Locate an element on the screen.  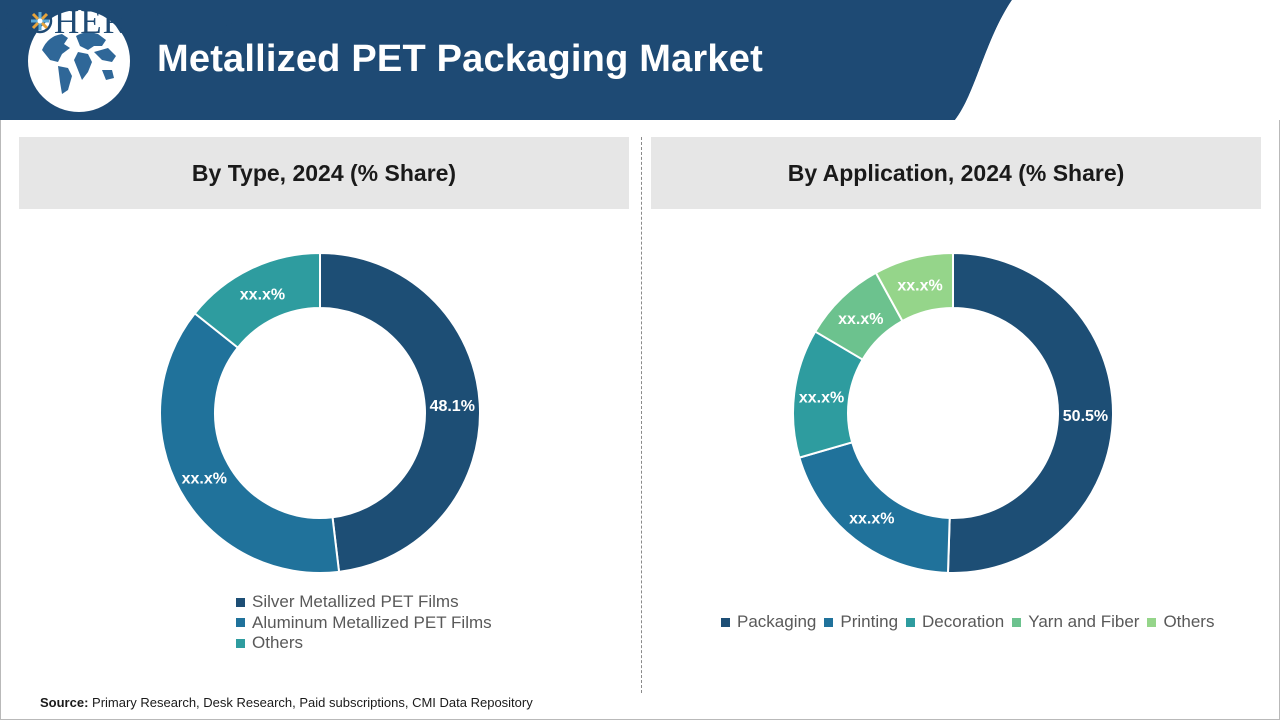
source-label: Source: is located at coordinates (64, 702).